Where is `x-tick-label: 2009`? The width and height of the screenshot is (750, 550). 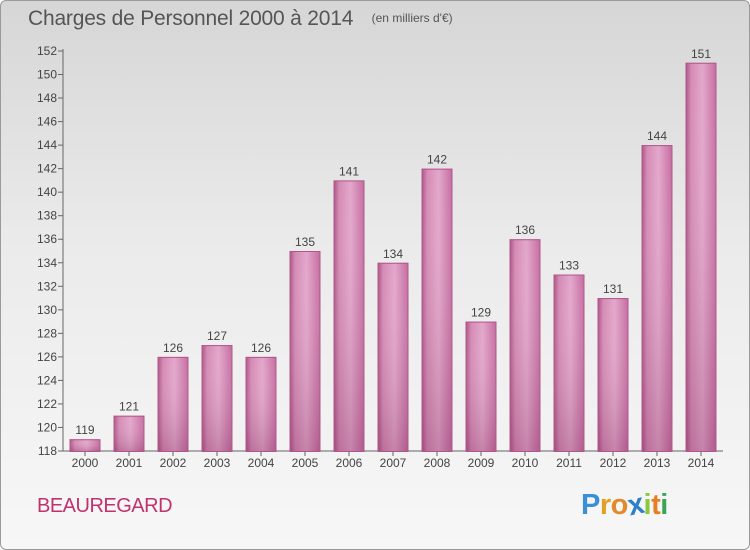
x-tick-label: 2009 is located at coordinates (481, 463).